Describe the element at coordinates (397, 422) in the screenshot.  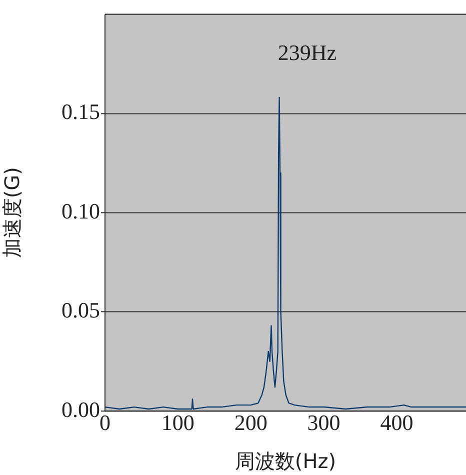
I see `x-tick-label: 400` at that location.